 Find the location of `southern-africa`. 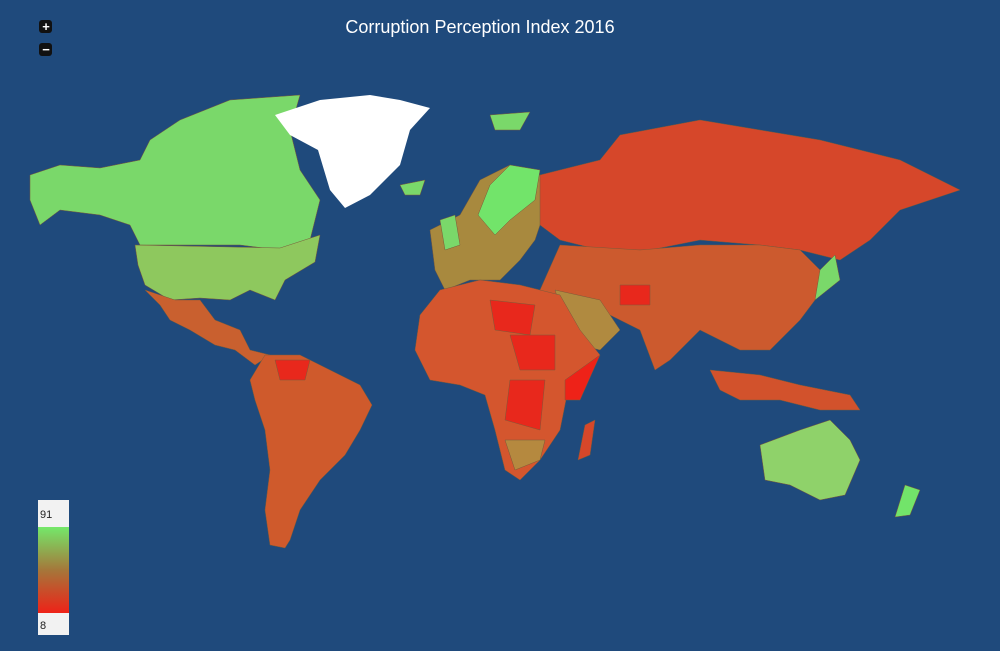

southern-africa is located at coordinates (525, 455).